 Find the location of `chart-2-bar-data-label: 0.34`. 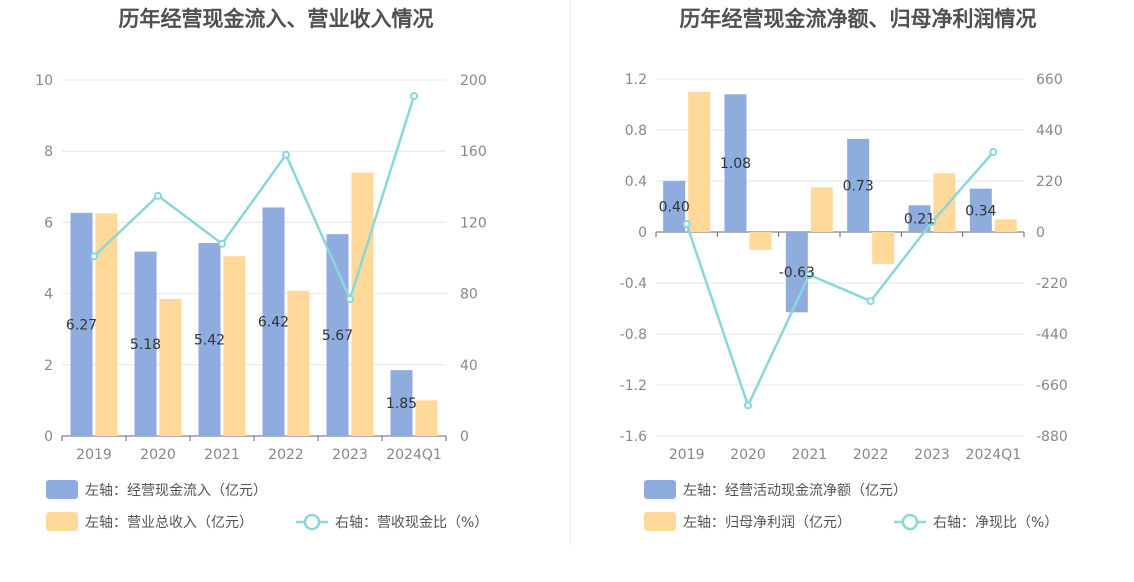

chart-2-bar-data-label: 0.34 is located at coordinates (980, 211).